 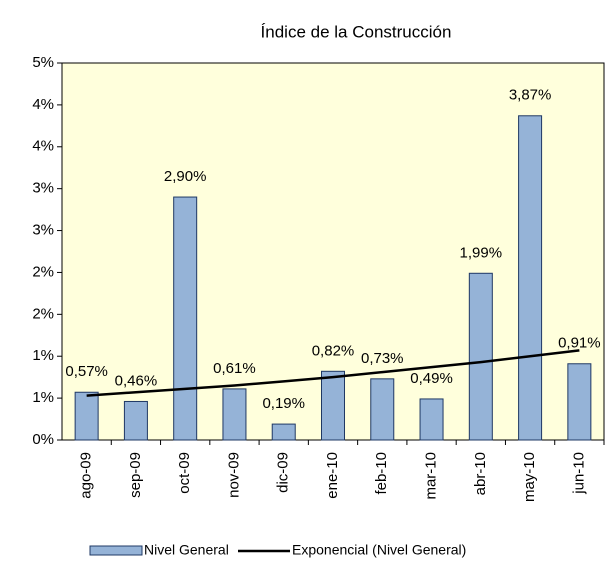 What do you see at coordinates (333, 350) in the screenshot?
I see `data-label: 0,82%` at bounding box center [333, 350].